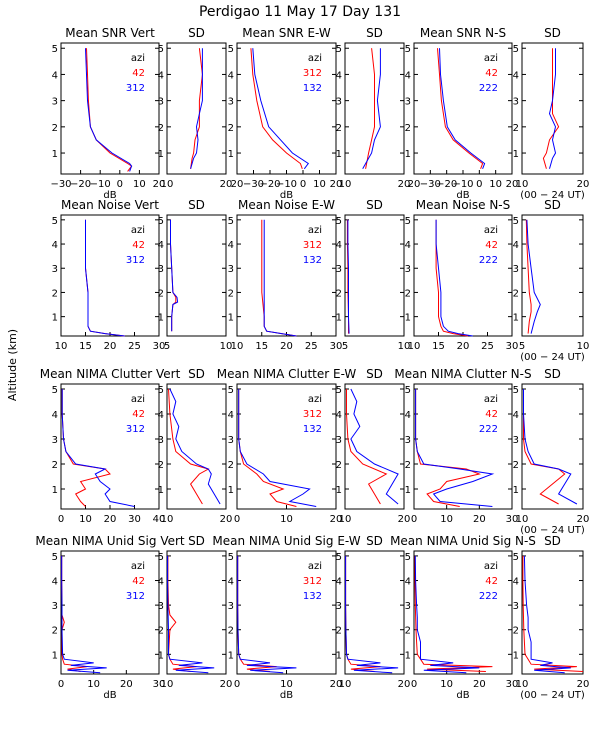 This screenshot has width=600, height=750. Describe the element at coordinates (12, 365) in the screenshot. I see `figure-ylabel: Altitude (km)` at that location.